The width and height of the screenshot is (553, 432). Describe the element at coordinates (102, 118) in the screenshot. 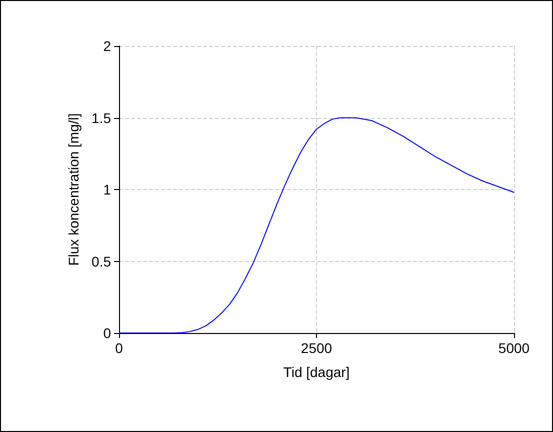

I see `y-tick-label: 1.5` at that location.